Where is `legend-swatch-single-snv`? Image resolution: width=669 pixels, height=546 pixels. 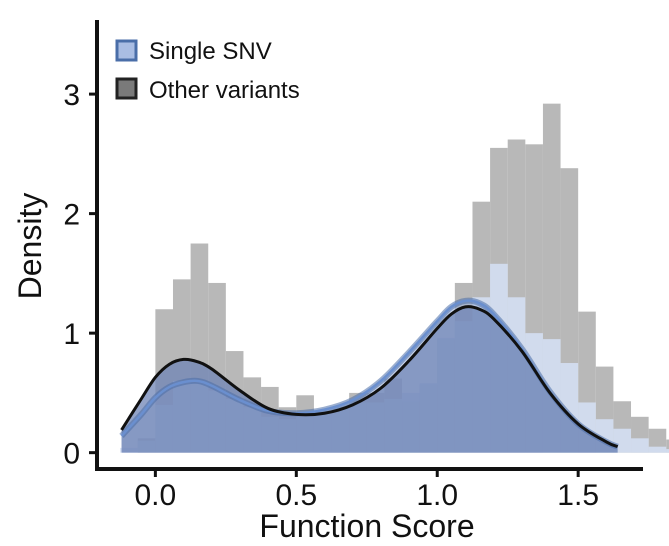
legend-swatch-single-snv is located at coordinates (126, 50).